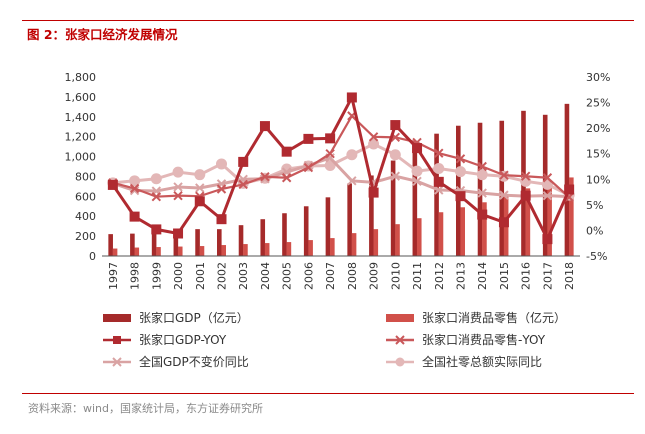  What do you see at coordinates (81, 77) in the screenshot?
I see `y-left-tick-label: 1,800` at bounding box center [81, 77].